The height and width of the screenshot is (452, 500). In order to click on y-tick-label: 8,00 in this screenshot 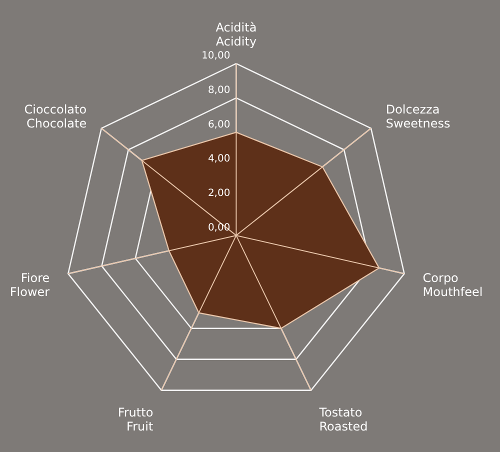, I will do `click(219, 90)`.